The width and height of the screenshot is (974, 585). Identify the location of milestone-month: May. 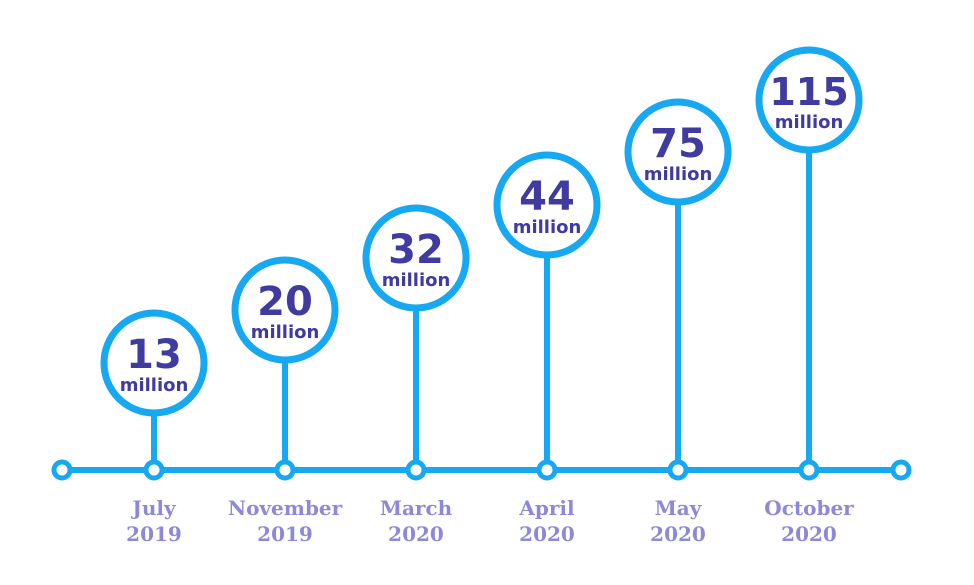
(679, 508).